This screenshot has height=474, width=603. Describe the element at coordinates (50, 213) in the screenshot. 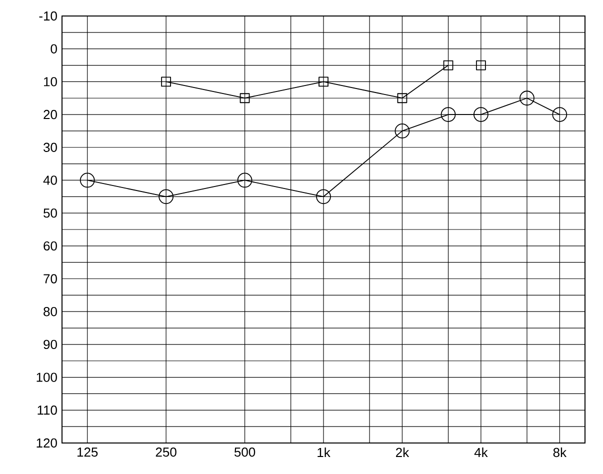

I see `y-tick-label: 50` at that location.